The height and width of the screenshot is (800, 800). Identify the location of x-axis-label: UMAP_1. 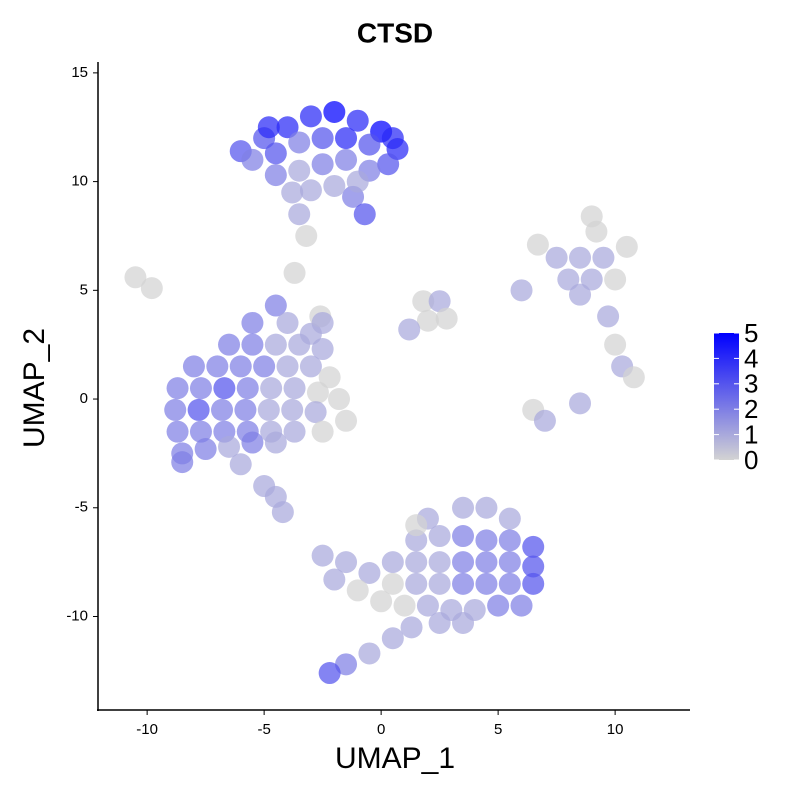
(395, 758).